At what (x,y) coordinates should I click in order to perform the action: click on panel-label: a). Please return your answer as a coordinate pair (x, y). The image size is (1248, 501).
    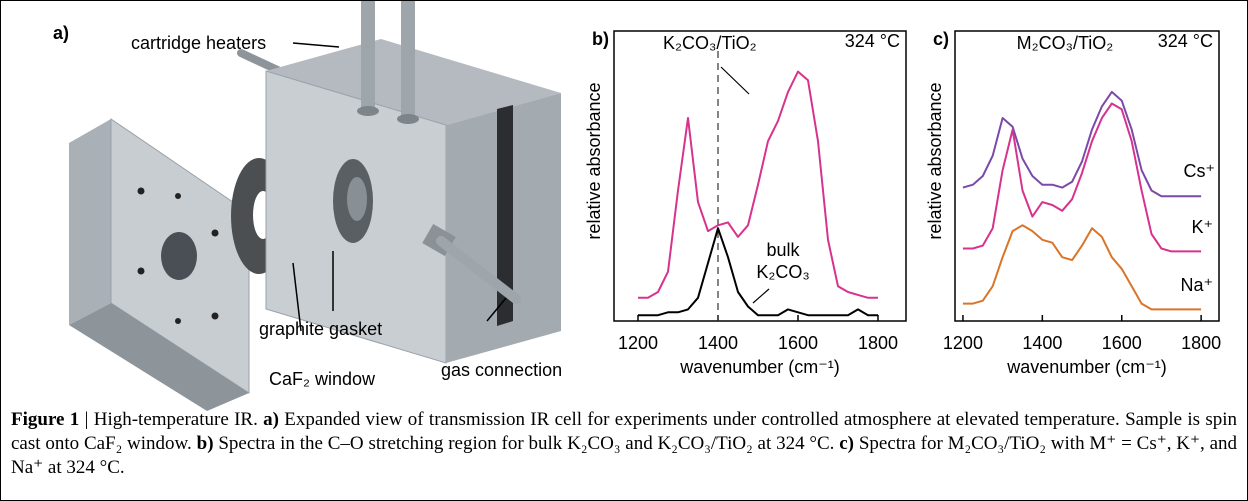
    Looking at the image, I should click on (61, 33).